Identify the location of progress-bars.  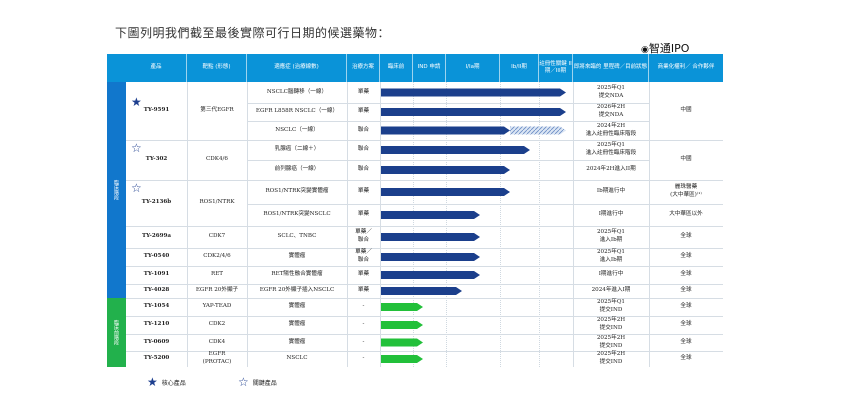
(473, 225).